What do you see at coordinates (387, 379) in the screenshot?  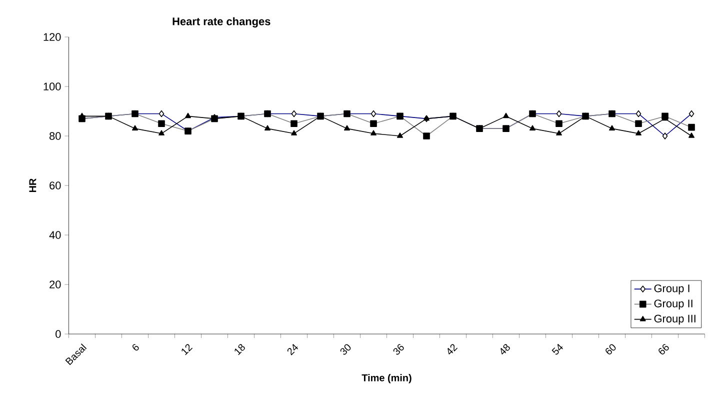 I see `x-axis-title: Time (min)` at bounding box center [387, 379].